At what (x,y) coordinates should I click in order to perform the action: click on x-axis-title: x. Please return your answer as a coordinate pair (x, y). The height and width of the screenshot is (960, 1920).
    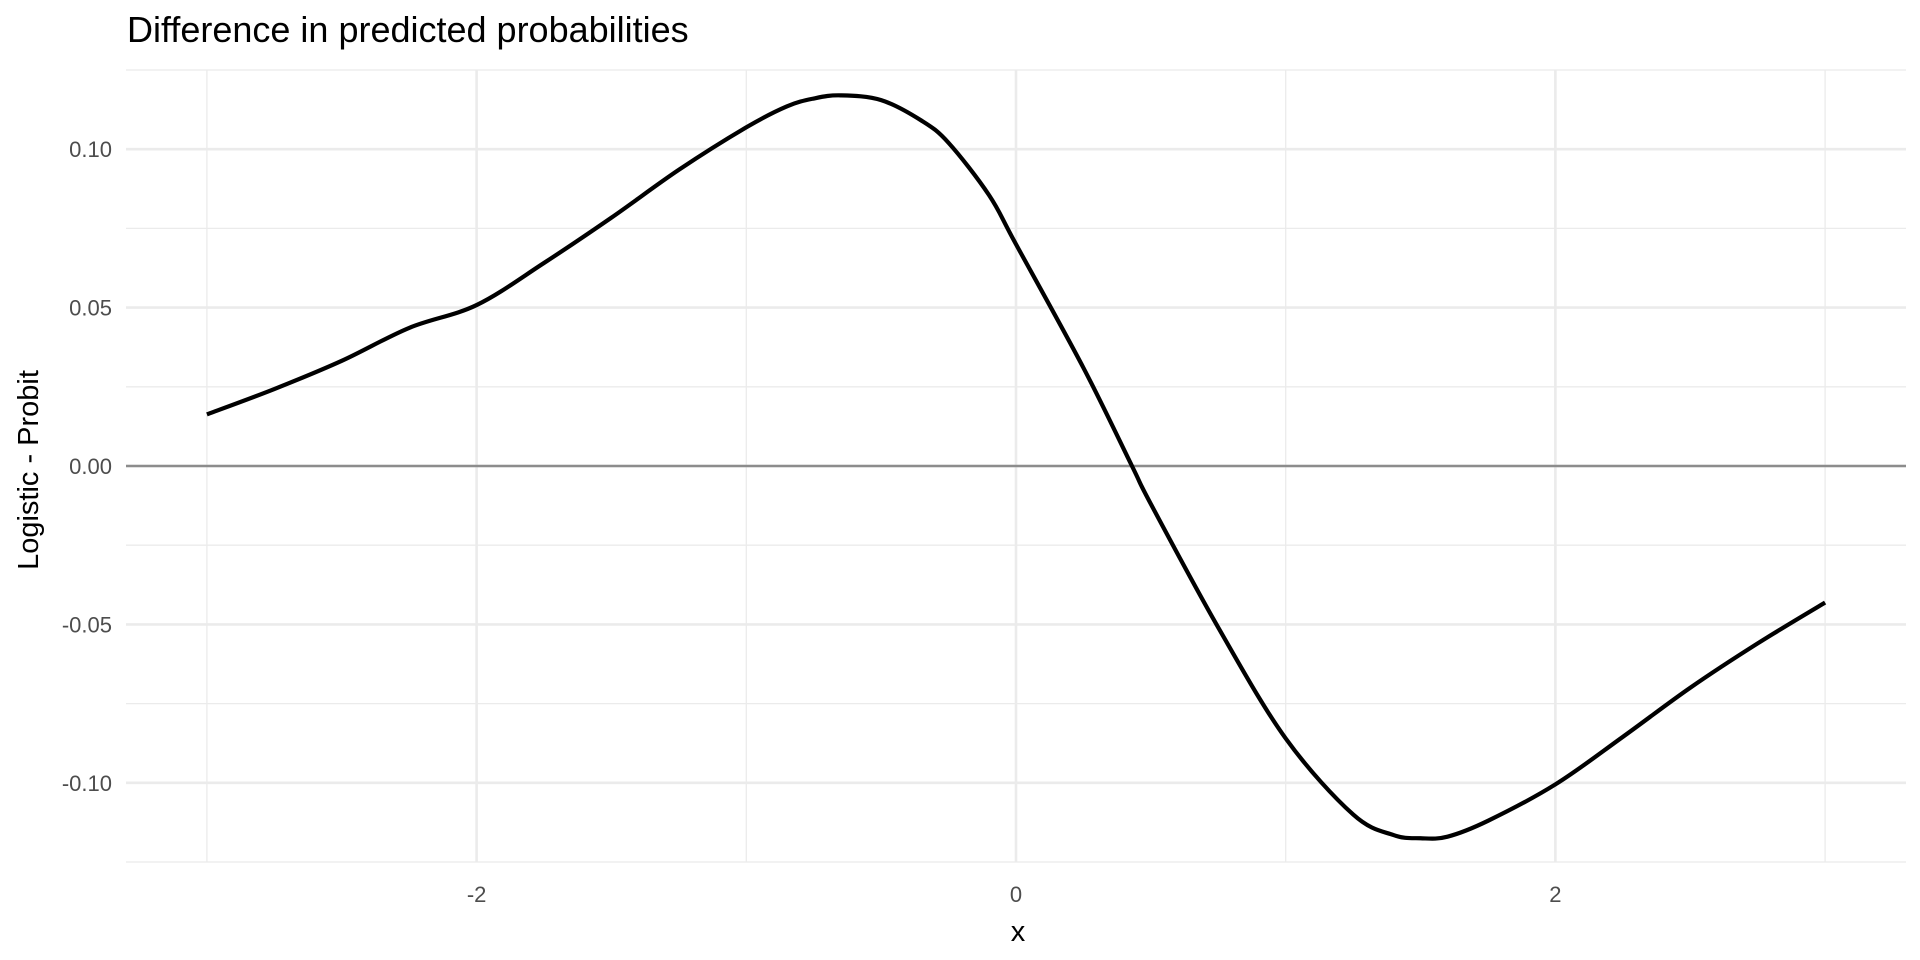
    Looking at the image, I should click on (1018, 932).